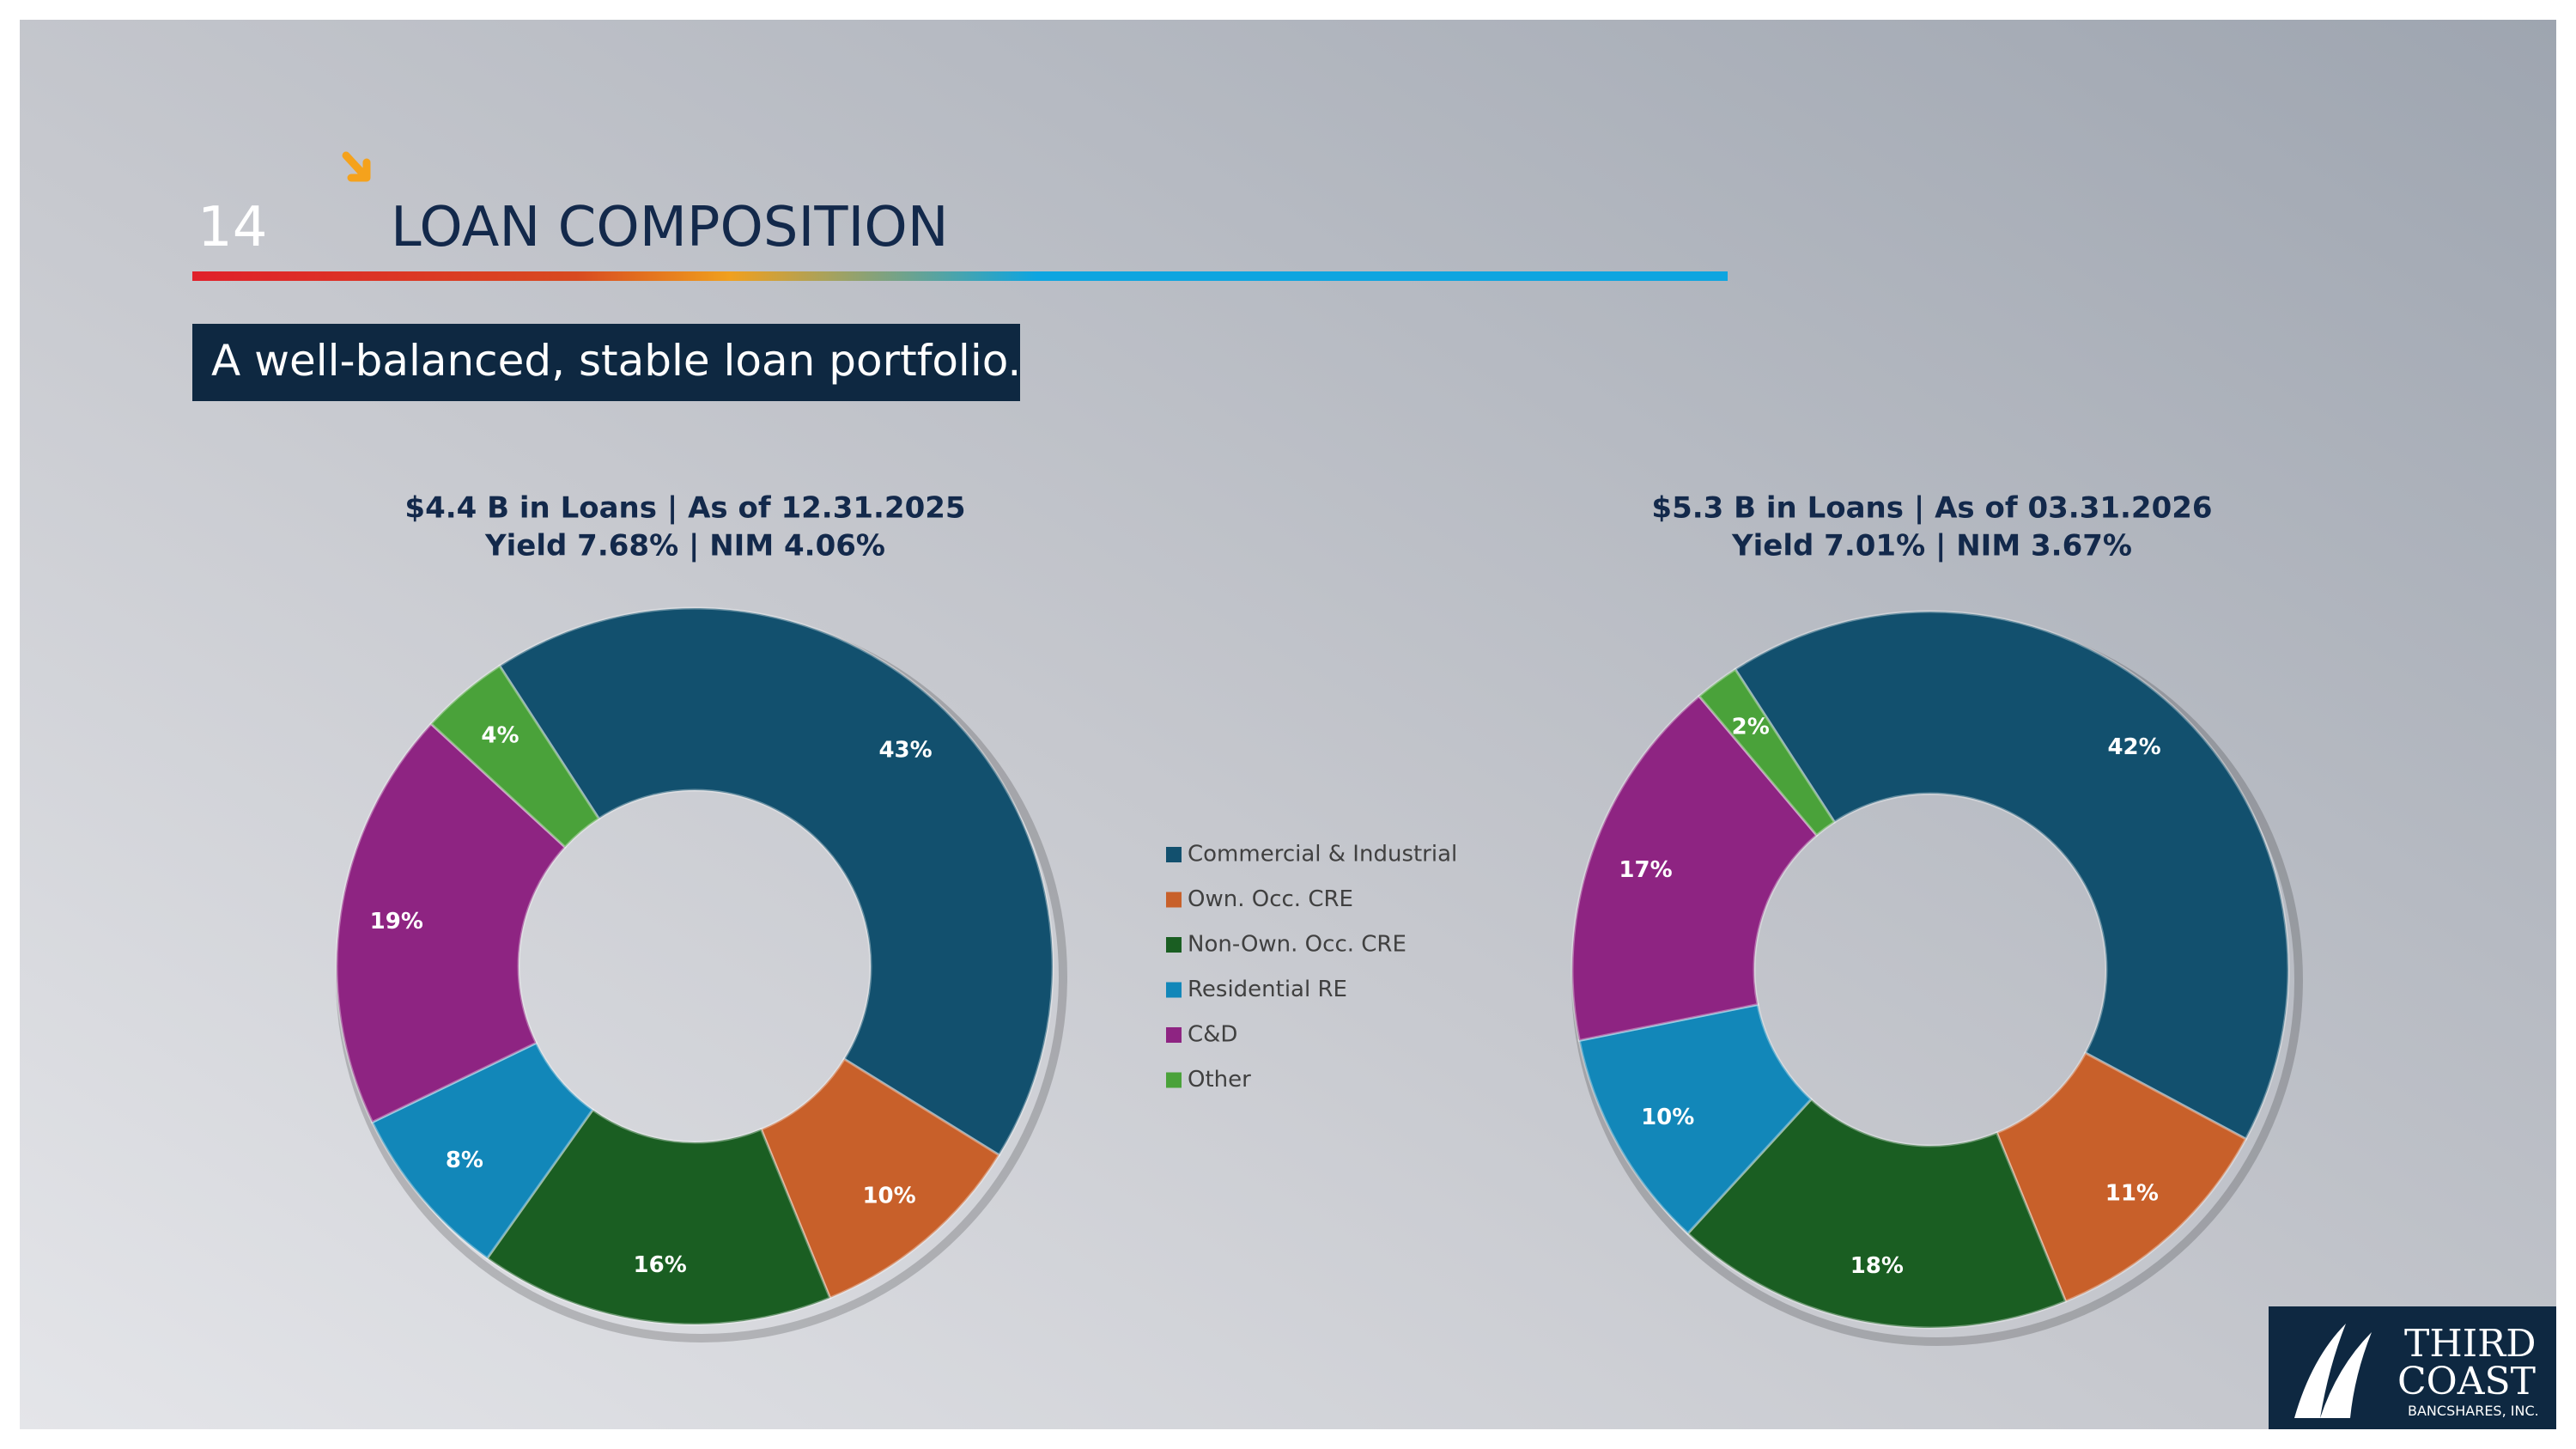 The image size is (2576, 1449). Describe the element at coordinates (1270, 899) in the screenshot. I see `legend-label: Own. Occ. CRE` at that location.